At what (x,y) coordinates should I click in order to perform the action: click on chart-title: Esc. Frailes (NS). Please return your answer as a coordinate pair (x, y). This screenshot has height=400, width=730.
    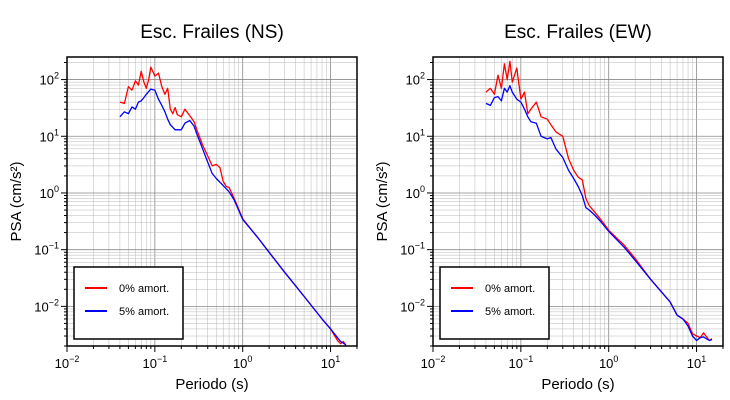
    Looking at the image, I should click on (212, 32).